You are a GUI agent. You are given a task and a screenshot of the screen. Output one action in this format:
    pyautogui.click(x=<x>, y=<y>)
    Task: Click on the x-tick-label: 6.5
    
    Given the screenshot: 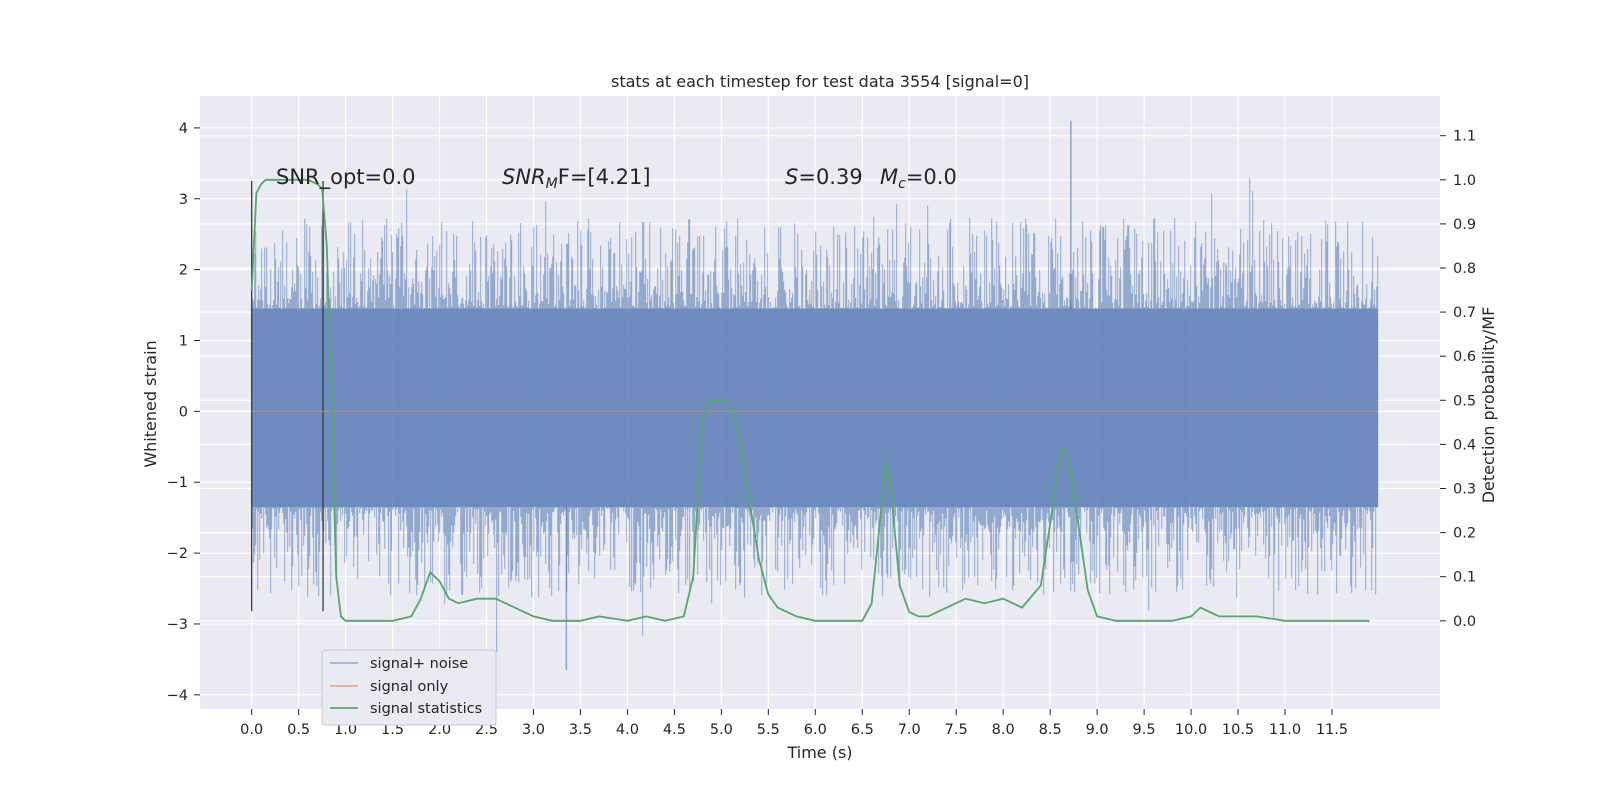 What is the action you would take?
    pyautogui.click(x=862, y=730)
    